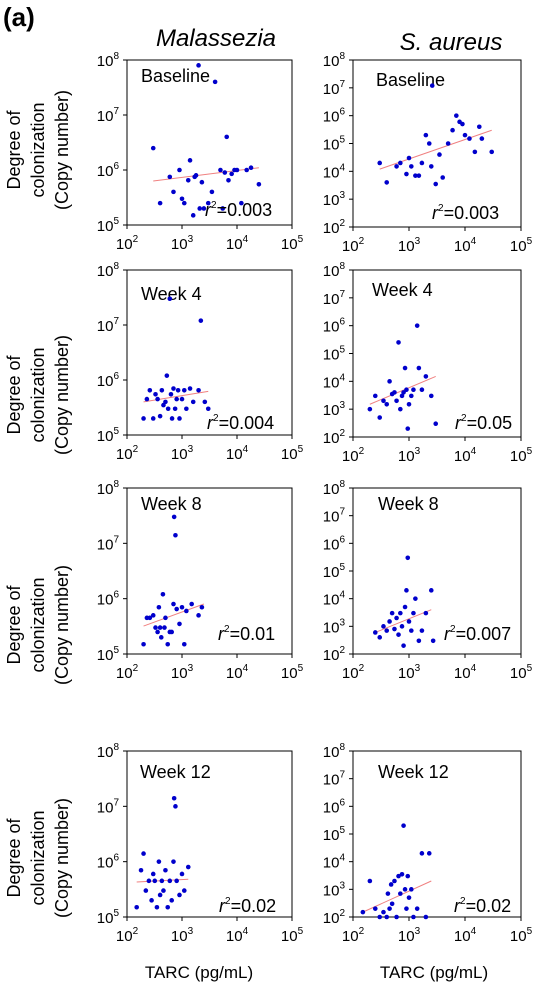  Describe the element at coordinates (216, 38) in the screenshot. I see `column-title-malassezia: Malassezia` at that location.